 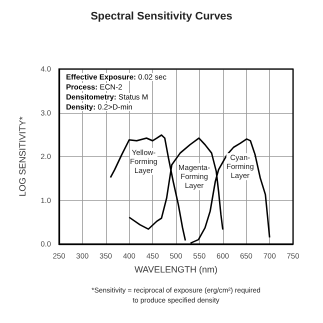 What do you see at coordinates (176, 269) in the screenshot?
I see `x-axis-title: WAVELENGTH (nm)` at bounding box center [176, 269].